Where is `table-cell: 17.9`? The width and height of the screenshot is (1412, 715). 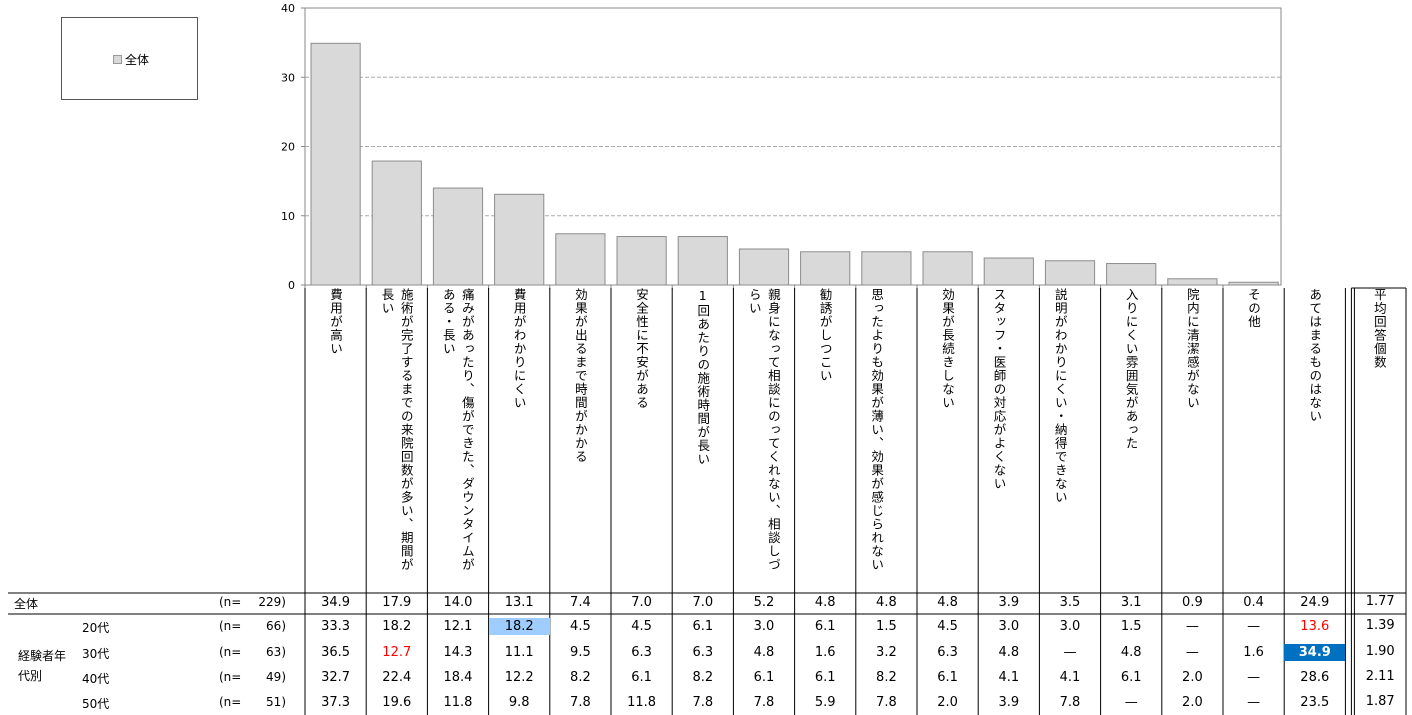 table-cell: 17.9 is located at coordinates (397, 602).